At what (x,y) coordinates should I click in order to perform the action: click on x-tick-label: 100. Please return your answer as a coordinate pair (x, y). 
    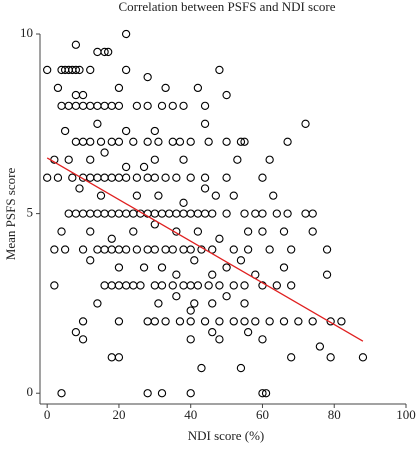
    Looking at the image, I should click on (406, 414).